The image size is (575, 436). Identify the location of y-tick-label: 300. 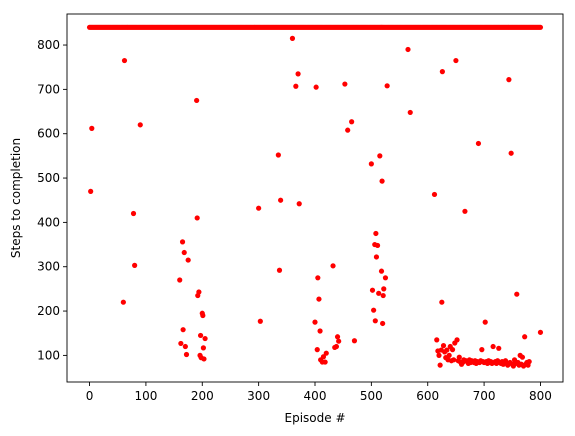
(48, 267).